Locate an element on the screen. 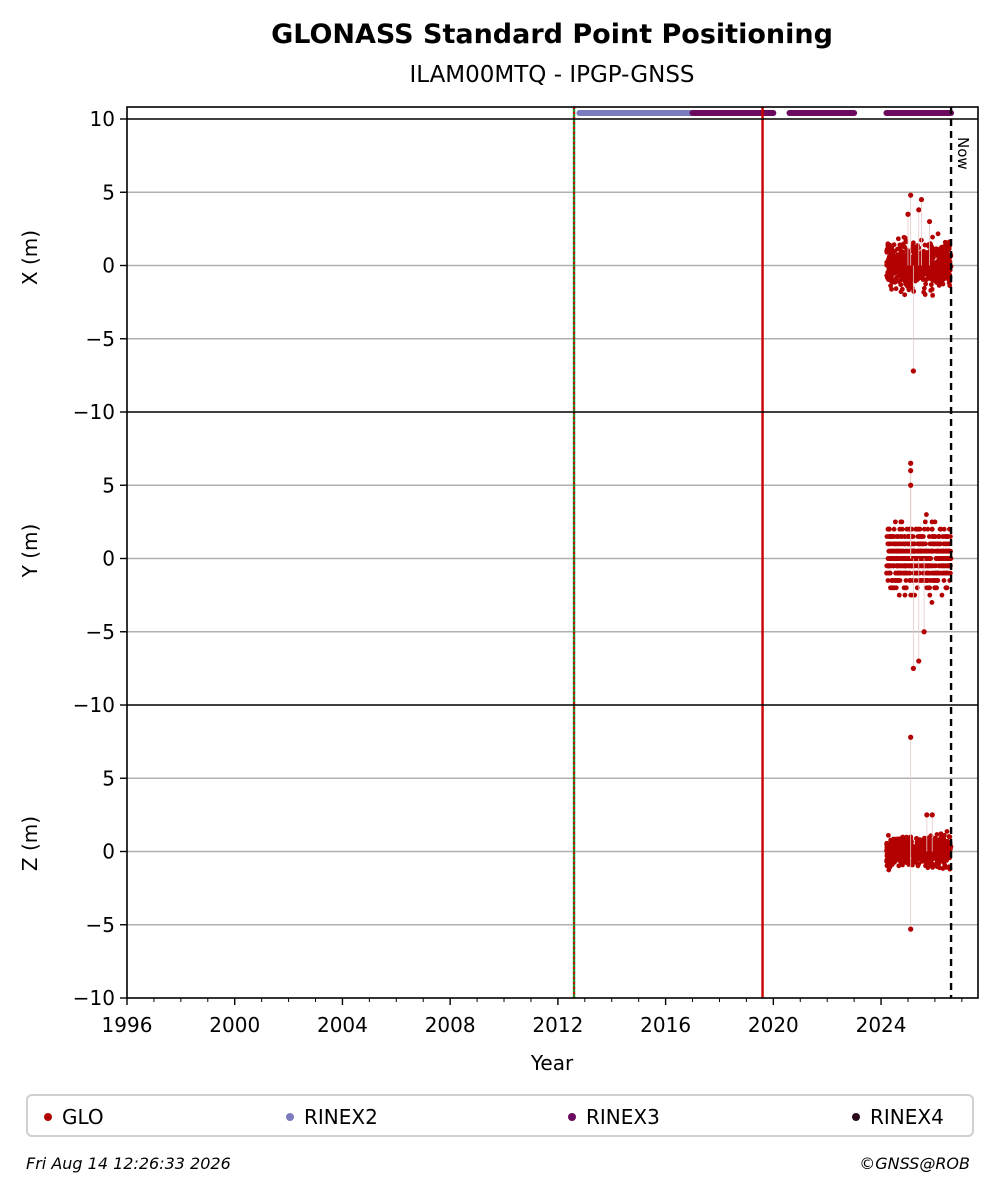  legend-item-rinex4: RINEX4 is located at coordinates (898, 1117).